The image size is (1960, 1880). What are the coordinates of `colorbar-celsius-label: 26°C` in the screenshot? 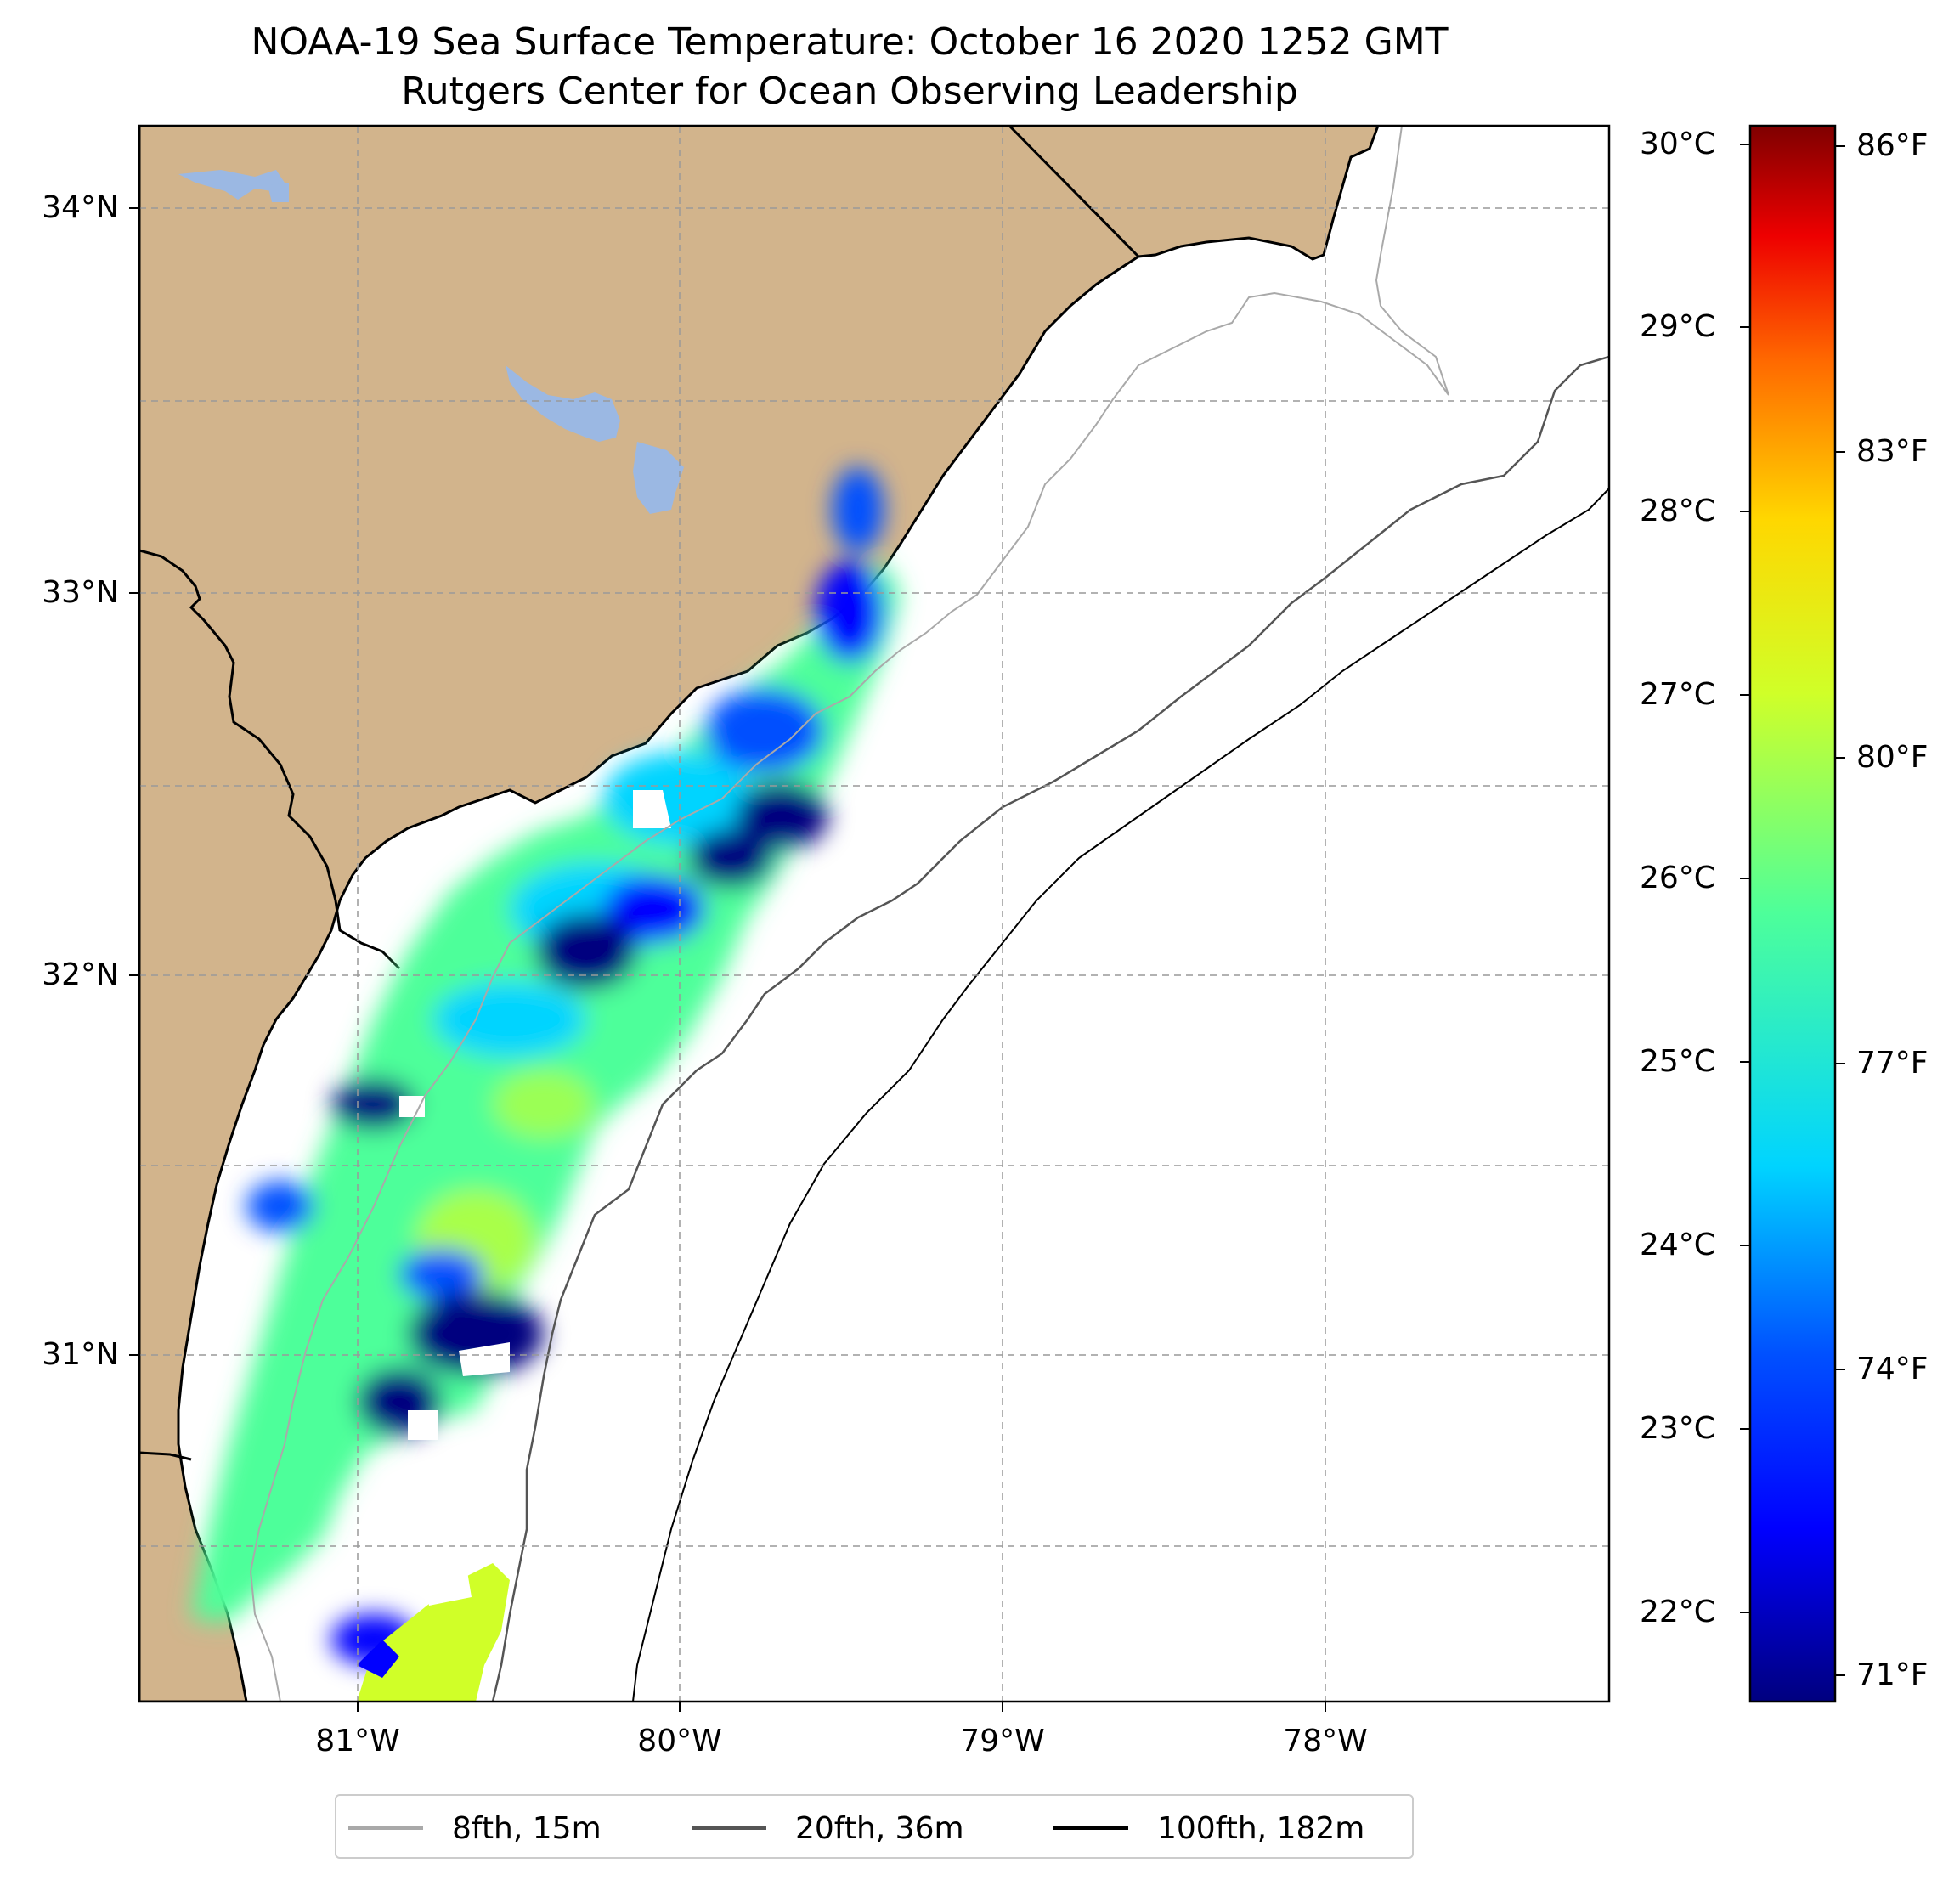 It's located at (1678, 878).